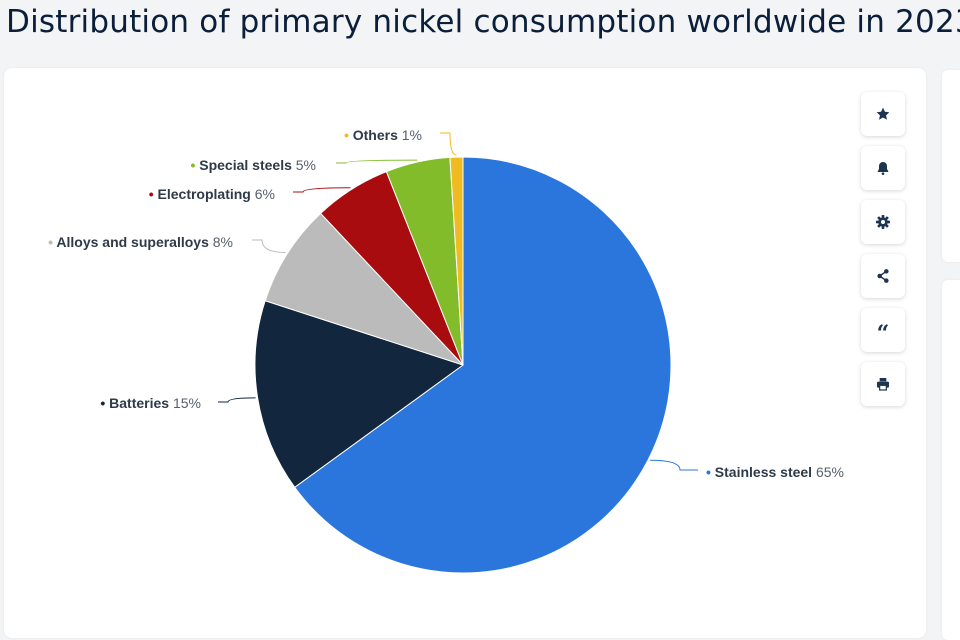 The image size is (960, 640). I want to click on slice-category: Alloys and superalloys, so click(132, 242).